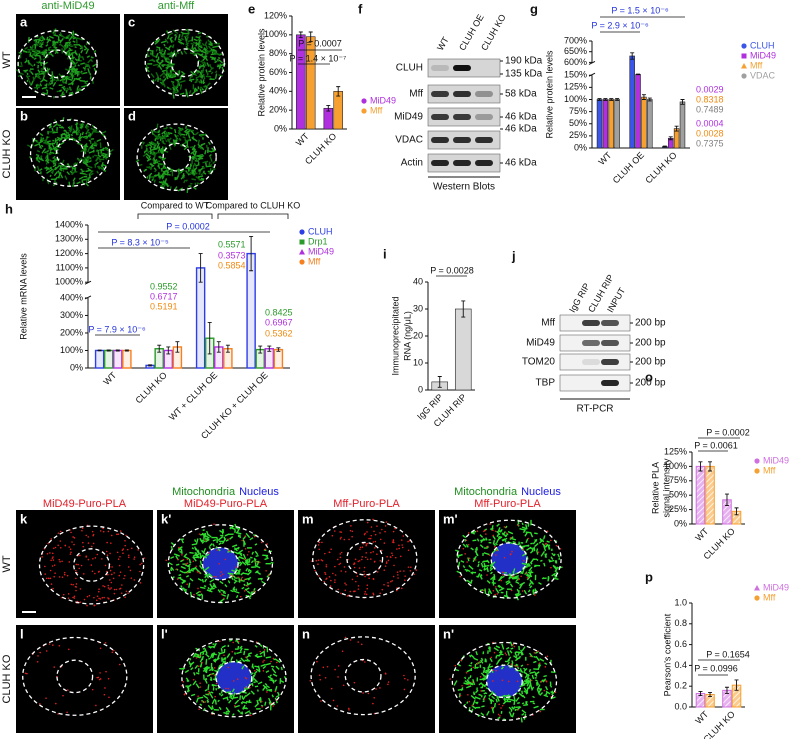 The image size is (790, 744). What do you see at coordinates (24, 21) in the screenshot?
I see `panel-label: a` at bounding box center [24, 21].